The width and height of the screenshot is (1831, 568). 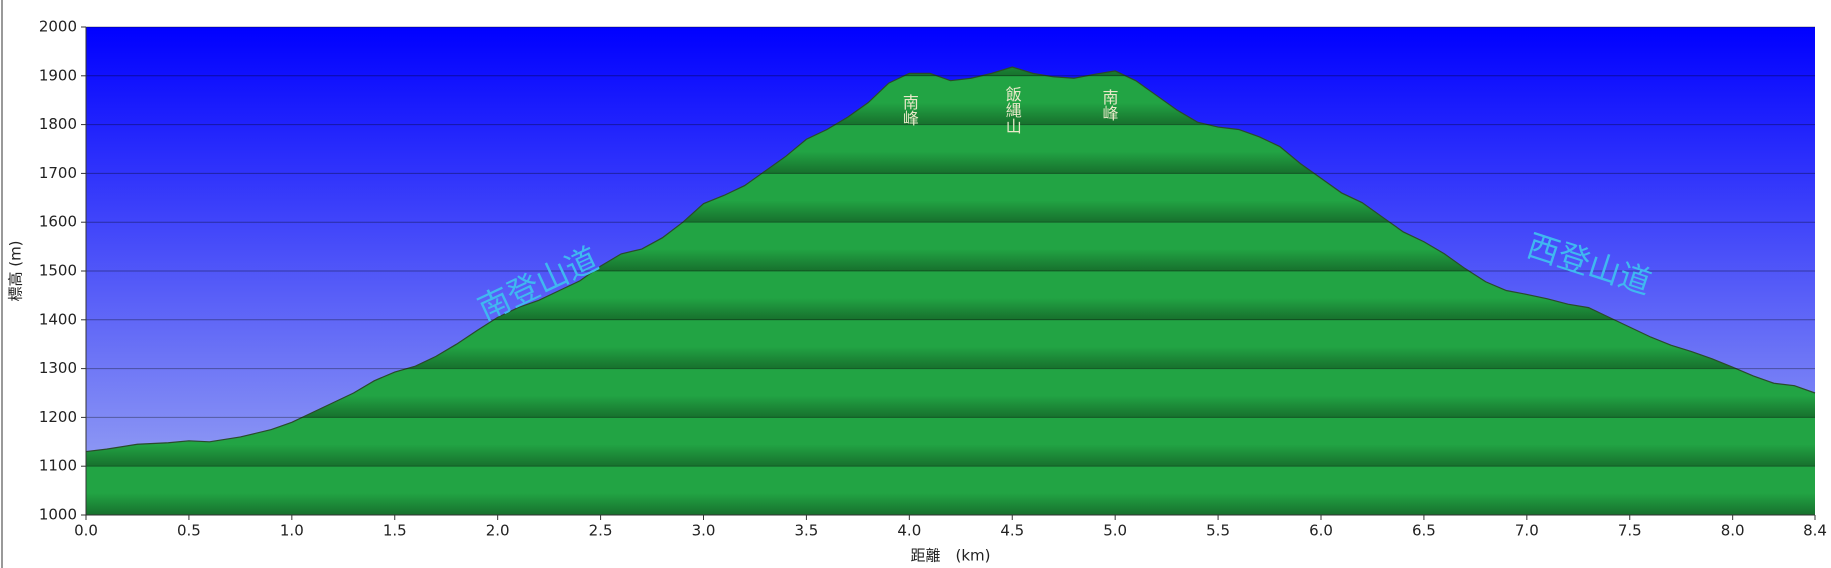 I want to click on y-axis-title: 標高 (m), so click(x=16, y=270).